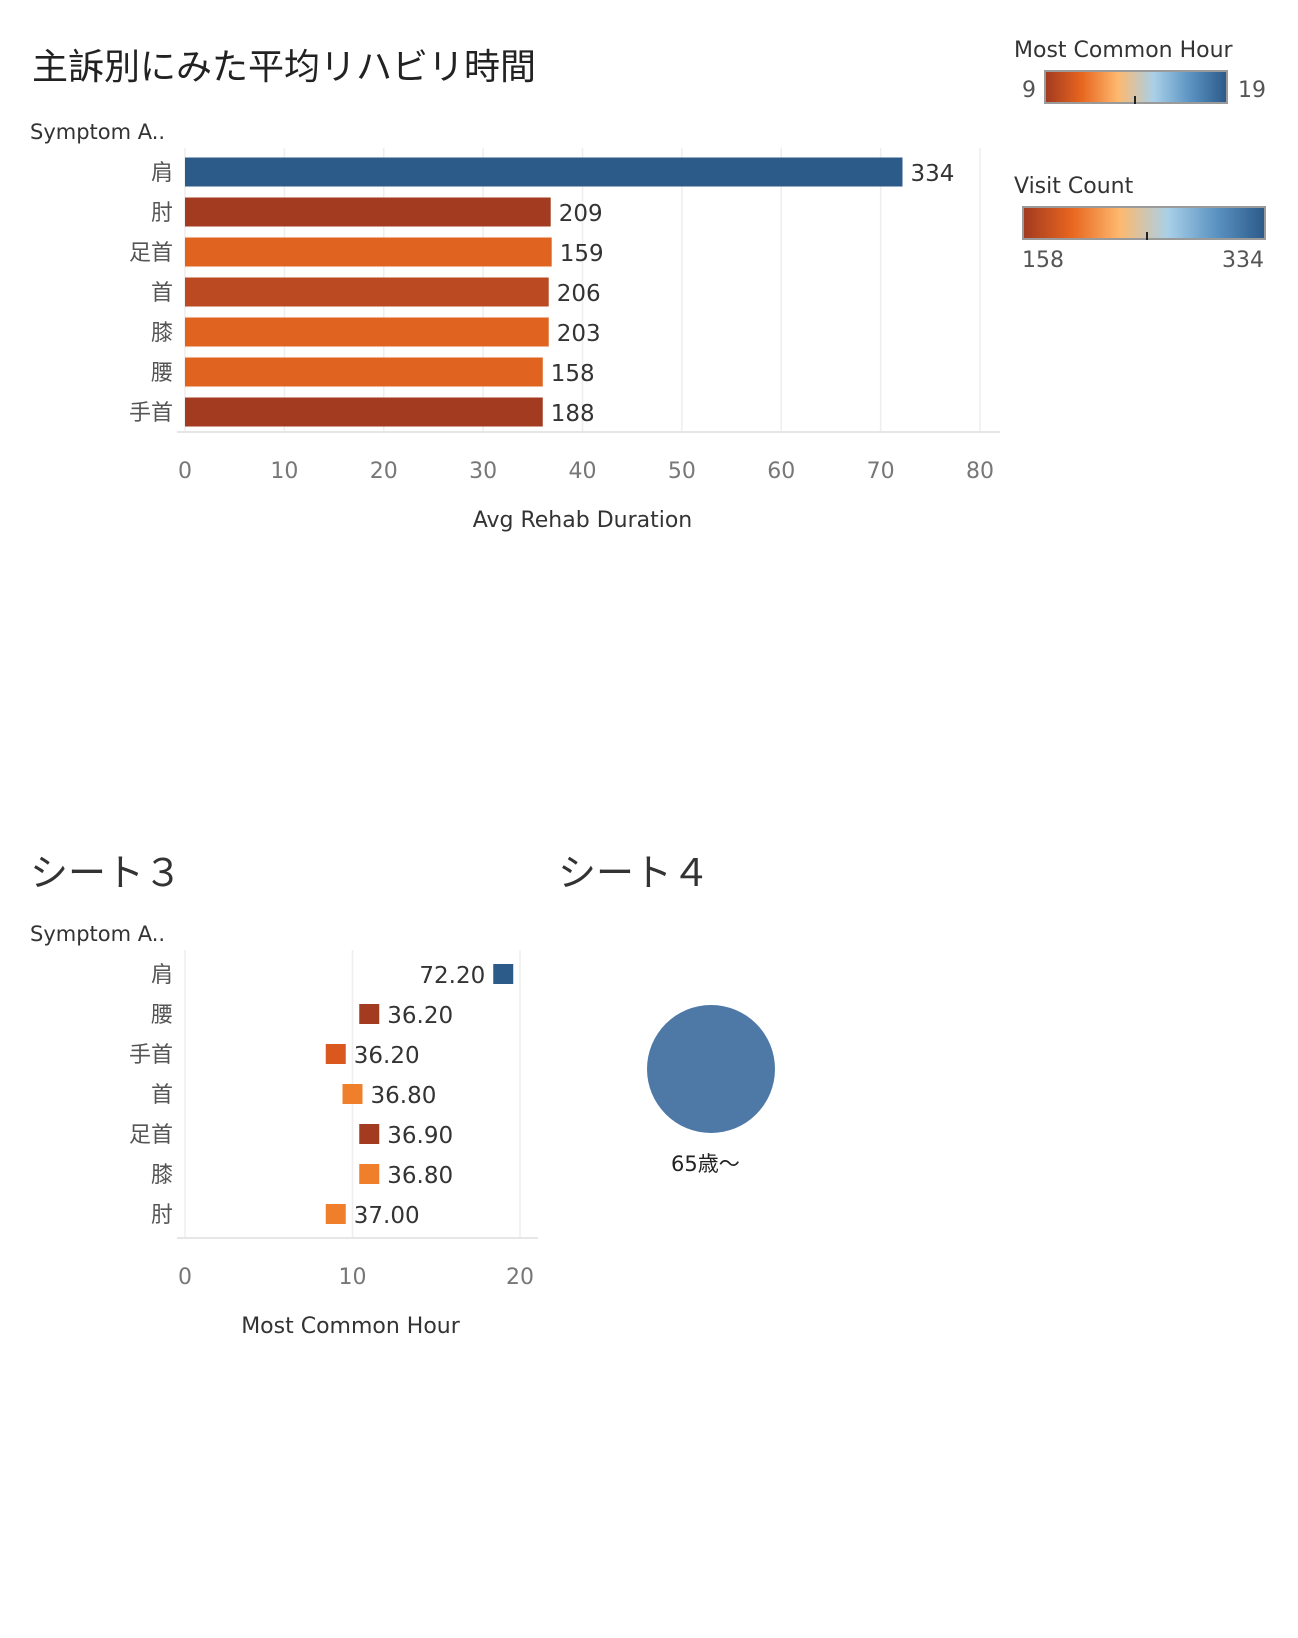 The width and height of the screenshot is (1298, 1638). What do you see at coordinates (151, 1135) in the screenshot?
I see `dot-chart-category-label: 足首` at bounding box center [151, 1135].